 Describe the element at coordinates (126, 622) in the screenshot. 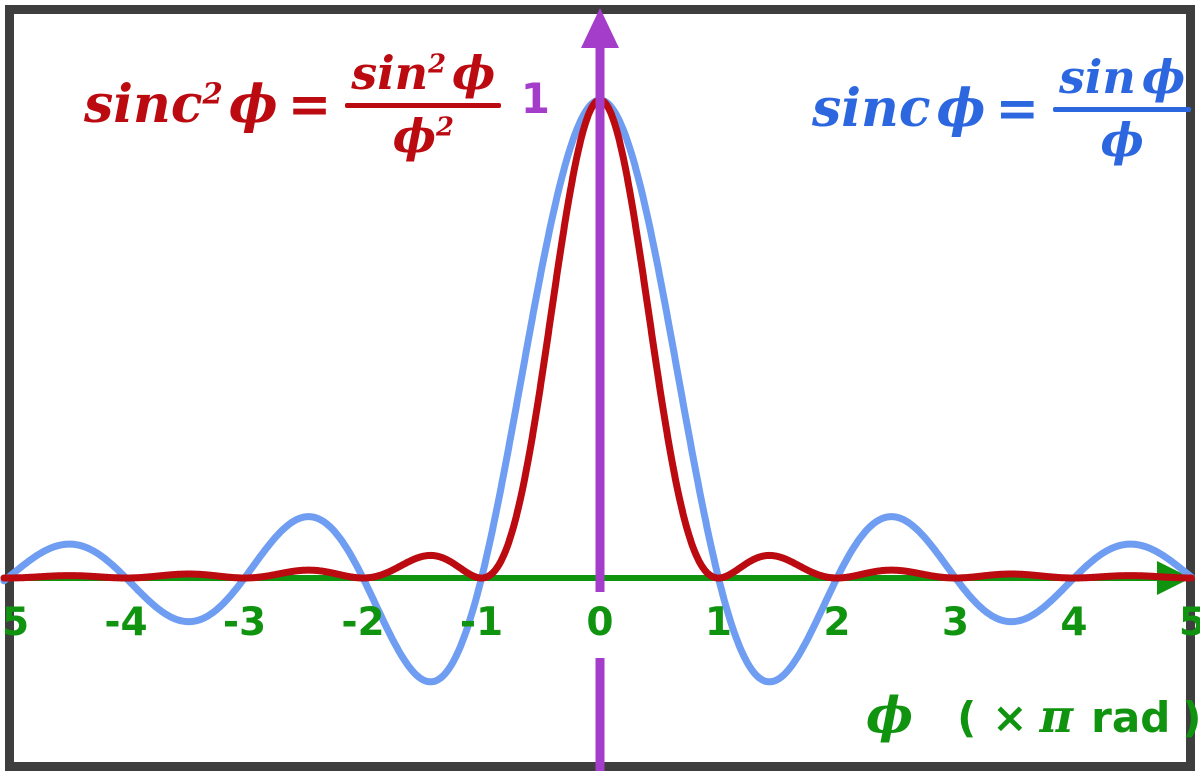

I see `x-tick-label: -4` at that location.